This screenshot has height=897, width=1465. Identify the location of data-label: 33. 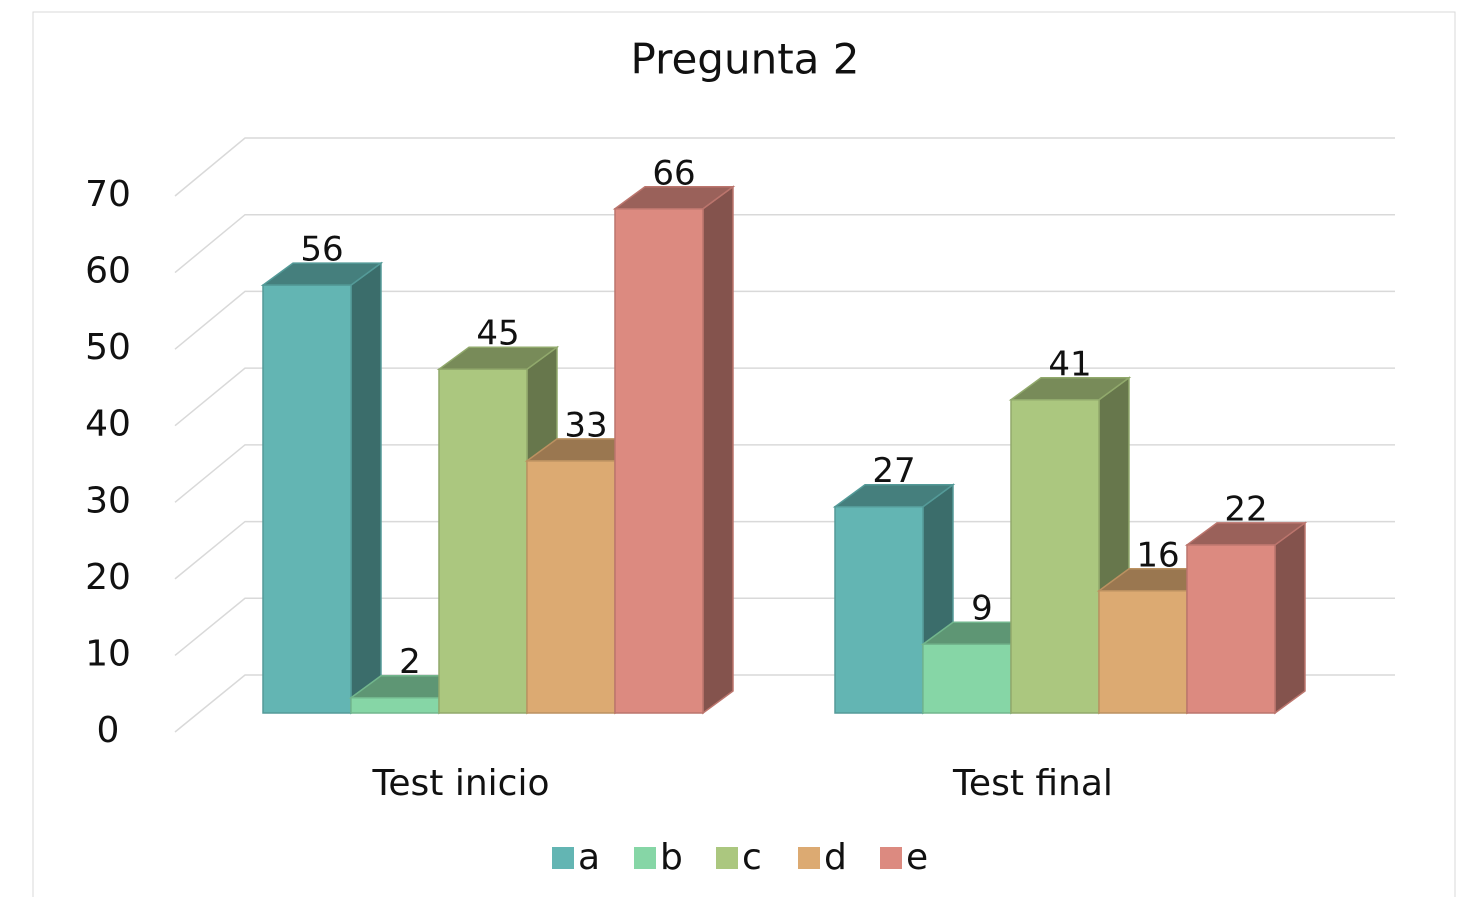
(585, 425).